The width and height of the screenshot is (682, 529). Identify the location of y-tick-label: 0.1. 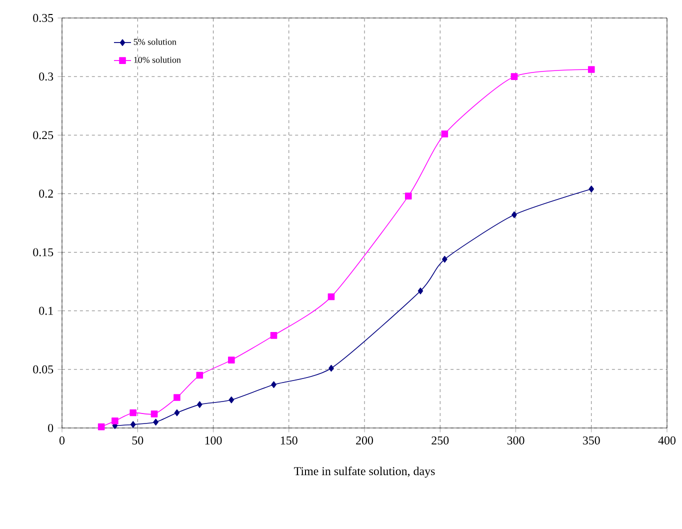
(46, 310).